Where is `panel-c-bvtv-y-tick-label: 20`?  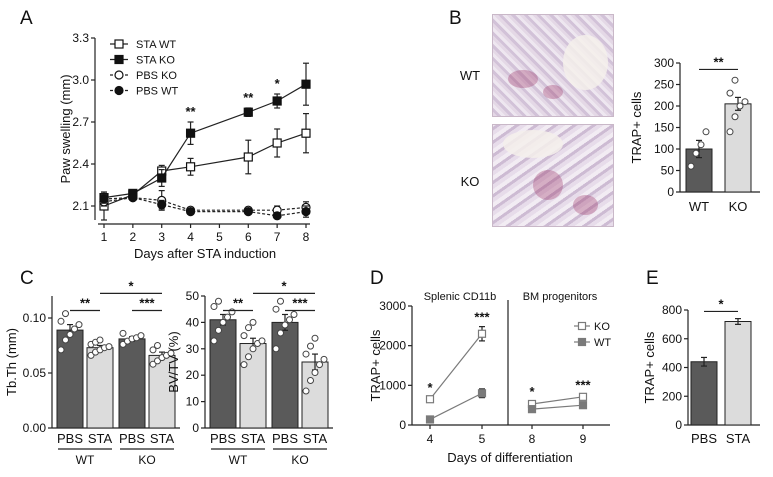
panel-c-bvtv-y-tick-label: 20 is located at coordinates (193, 375).